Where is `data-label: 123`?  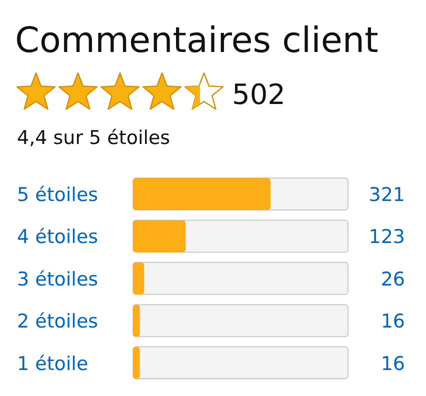
data-label: 123 is located at coordinates (386, 237).